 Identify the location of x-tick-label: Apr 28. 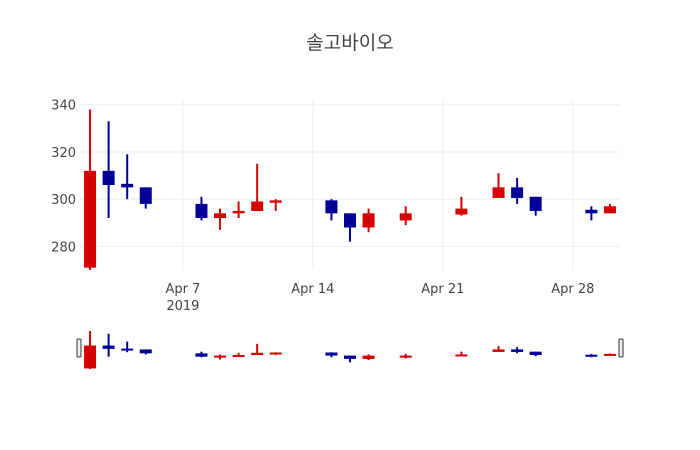
(572, 289).